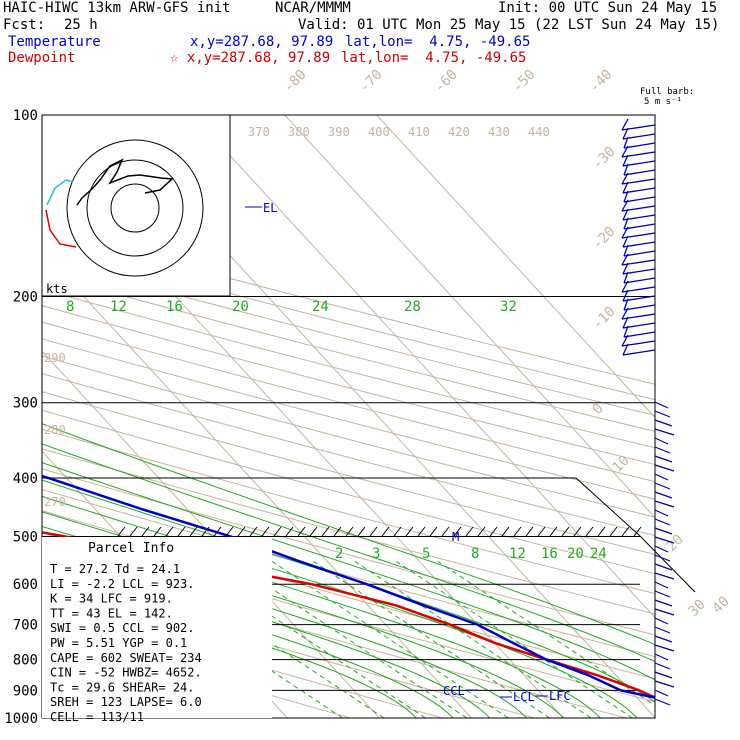 The image size is (740, 740). I want to click on isotherm-label: -60, so click(446, 81).